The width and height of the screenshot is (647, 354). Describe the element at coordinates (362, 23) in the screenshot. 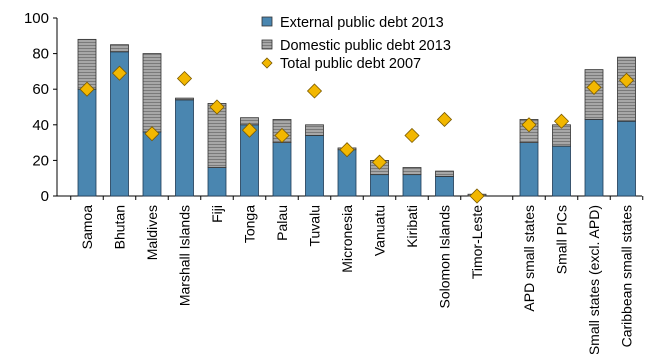

I see `legend-label: External public debt 2013` at that location.